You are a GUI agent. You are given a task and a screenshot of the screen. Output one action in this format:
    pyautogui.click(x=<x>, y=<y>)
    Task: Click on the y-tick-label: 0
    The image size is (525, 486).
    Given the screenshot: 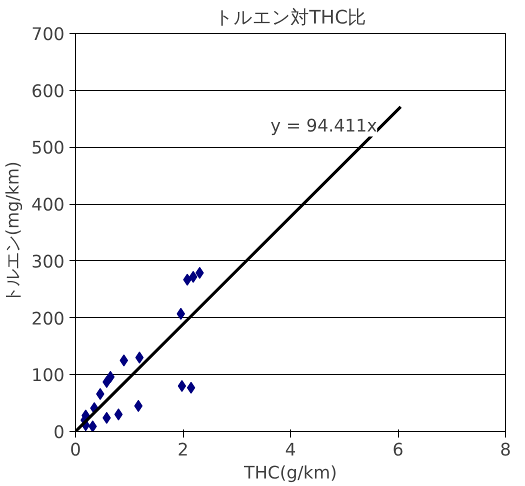 What is the action you would take?
    pyautogui.click(x=59, y=433)
    